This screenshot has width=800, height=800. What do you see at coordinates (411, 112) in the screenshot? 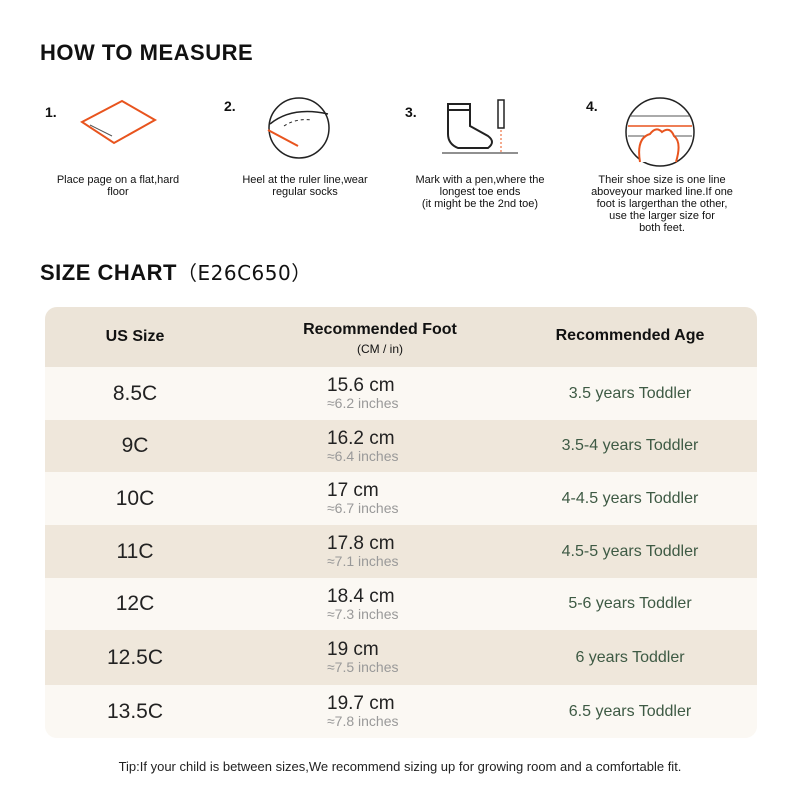
I see `step-number: 3.` at bounding box center [411, 112].